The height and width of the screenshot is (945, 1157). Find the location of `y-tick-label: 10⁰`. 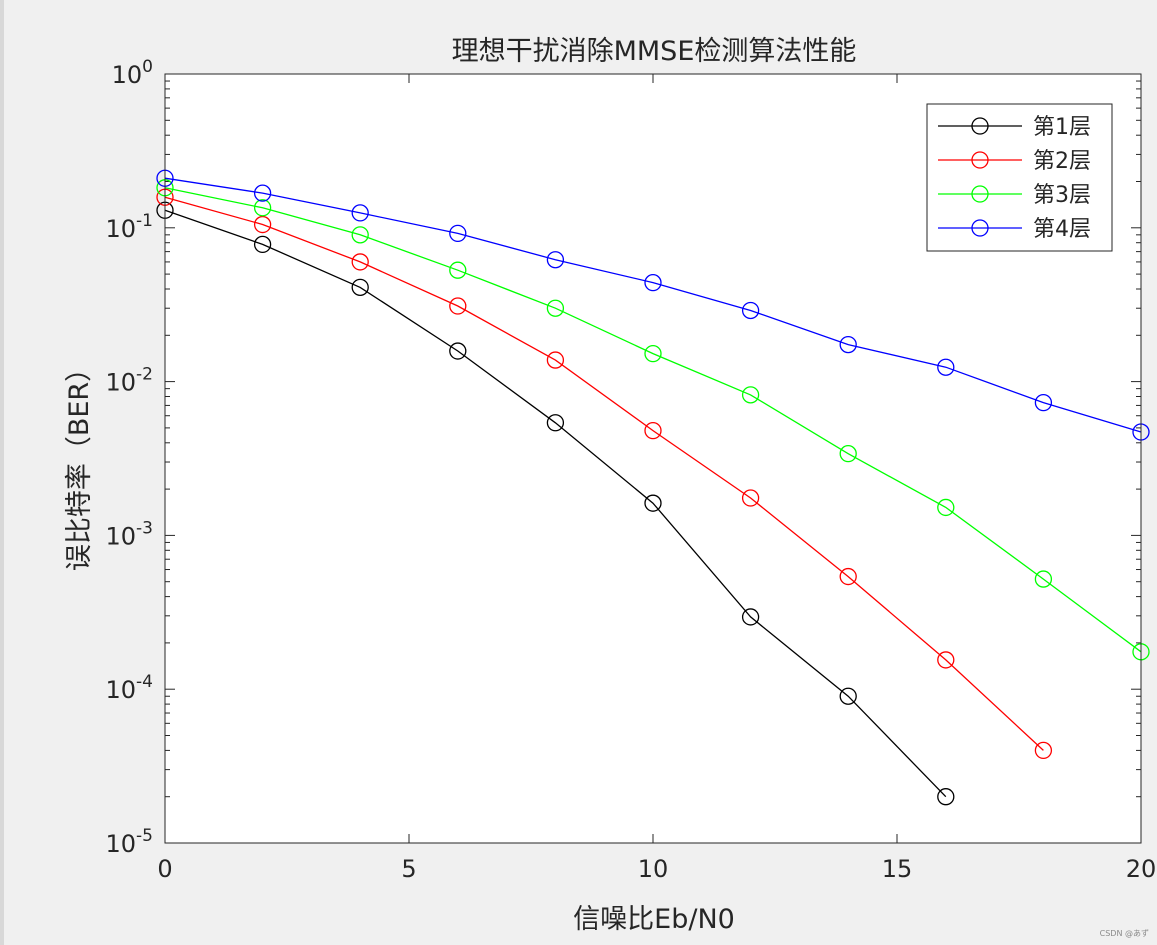

y-tick-label: 10⁰ is located at coordinates (132, 73).